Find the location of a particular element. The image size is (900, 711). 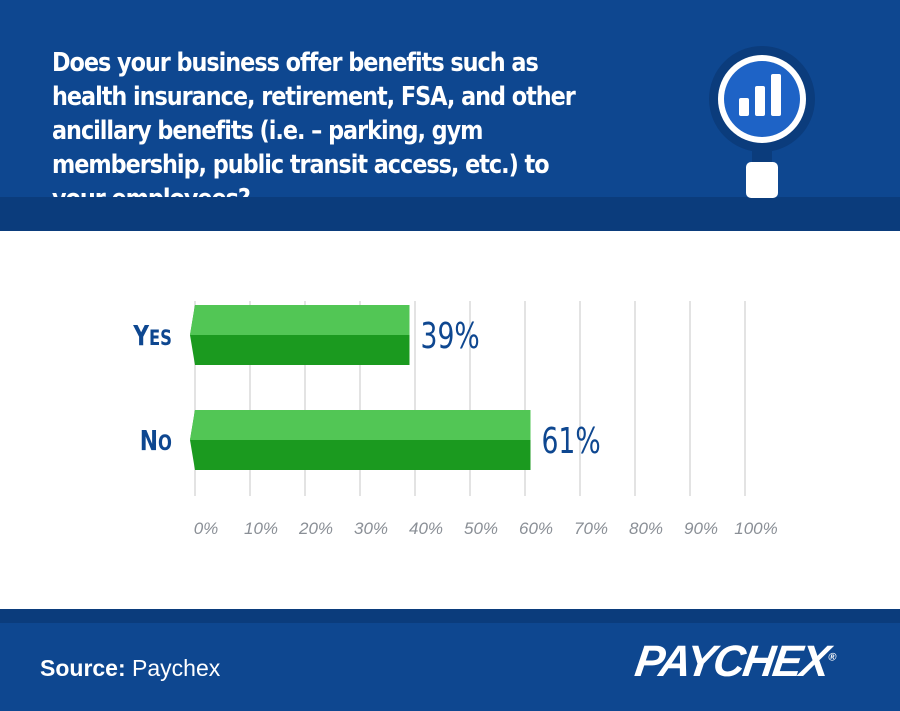

bars is located at coordinates (360, 387).